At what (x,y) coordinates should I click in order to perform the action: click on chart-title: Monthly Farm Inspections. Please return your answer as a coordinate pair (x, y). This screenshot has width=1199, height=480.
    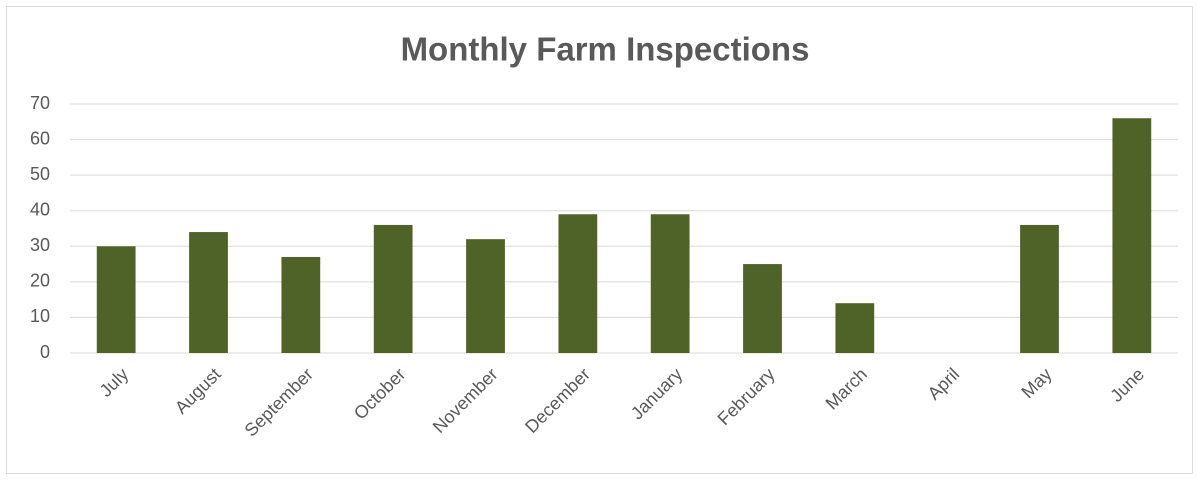
    Looking at the image, I should click on (605, 49).